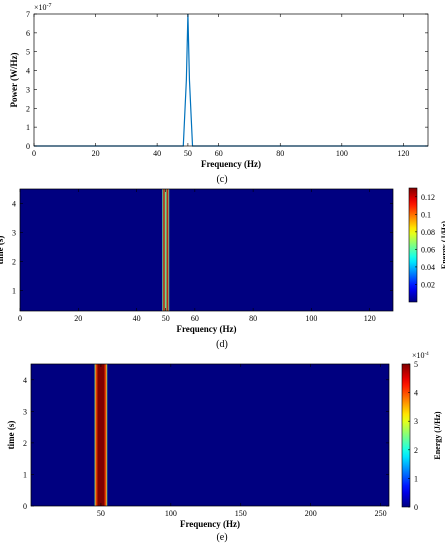 The width and height of the screenshot is (445, 550). What do you see at coordinates (221, 537) in the screenshot?
I see `panel-caption: (e)` at bounding box center [221, 537].